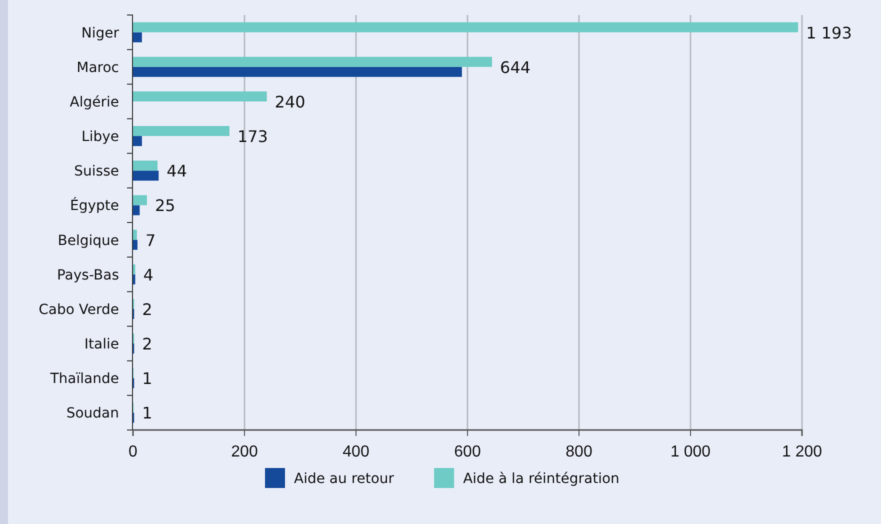 The height and width of the screenshot is (524, 881). What do you see at coordinates (541, 479) in the screenshot?
I see `legend-label: Aide à la réintégration` at bounding box center [541, 479].